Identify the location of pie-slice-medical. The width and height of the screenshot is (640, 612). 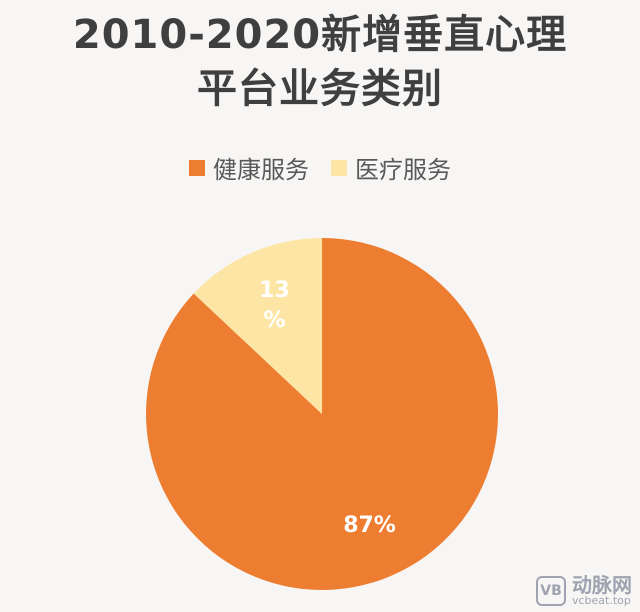
(257, 326).